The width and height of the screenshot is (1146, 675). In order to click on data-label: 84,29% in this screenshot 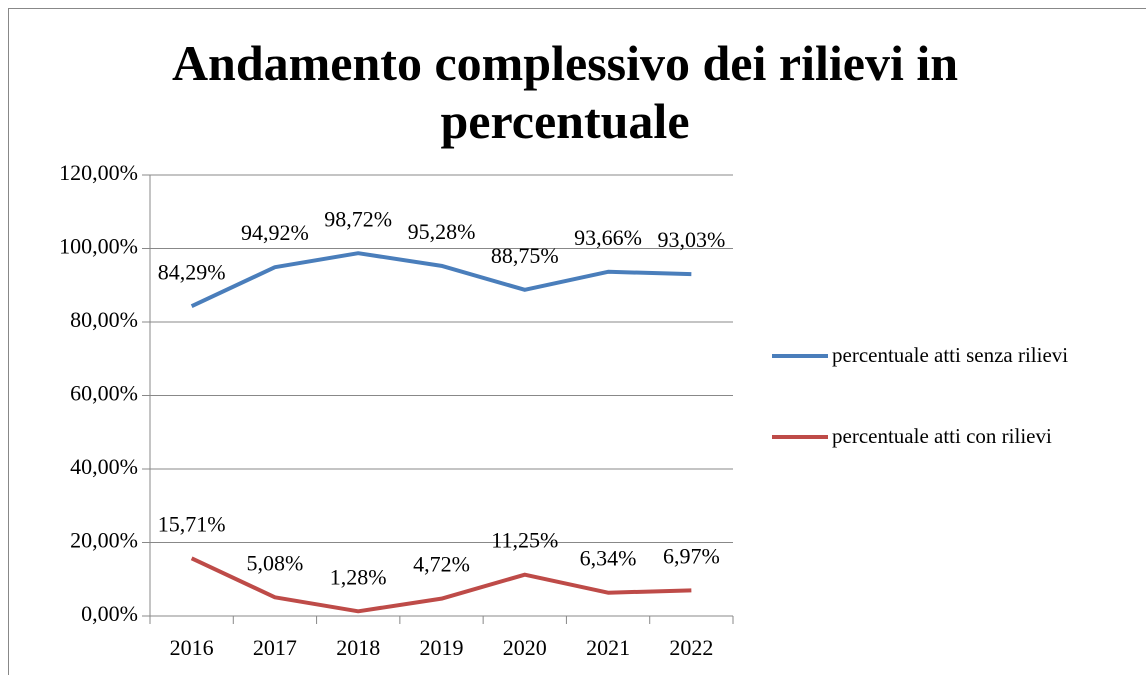, I will do `click(192, 271)`.